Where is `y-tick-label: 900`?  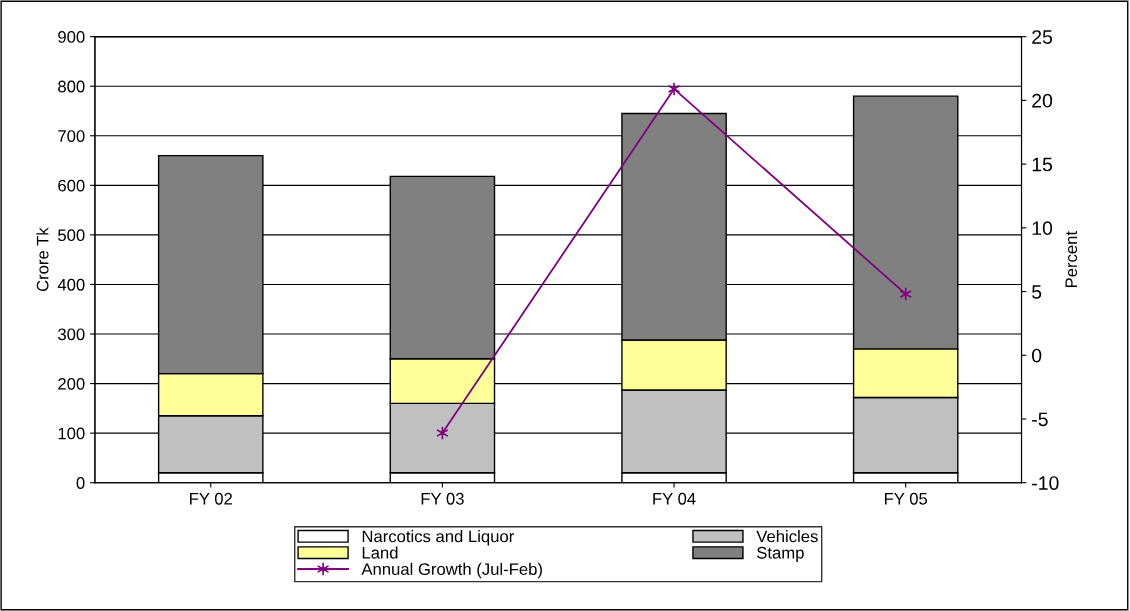
y-tick-label: 900 is located at coordinates (71, 37).